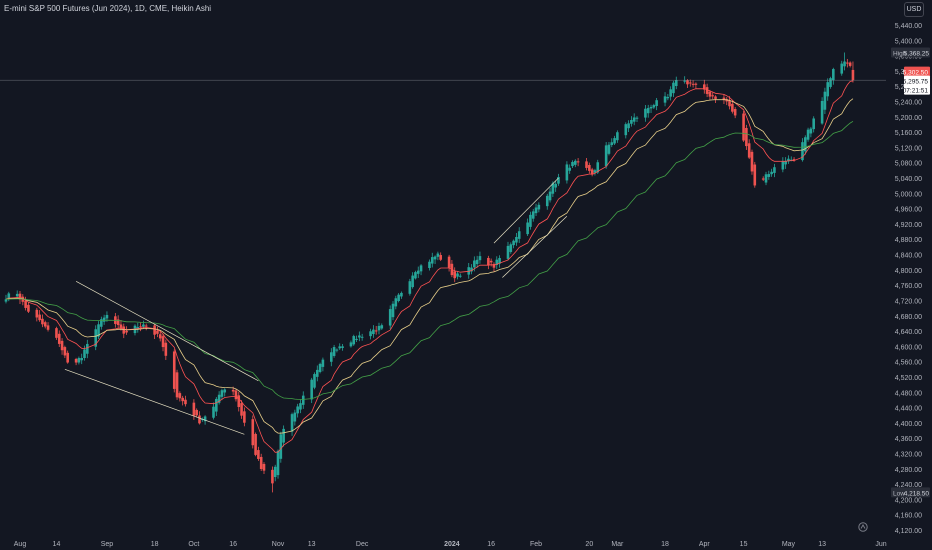 This screenshot has width=932, height=550. I want to click on x-axis-tick-label: 2024, so click(452, 544).